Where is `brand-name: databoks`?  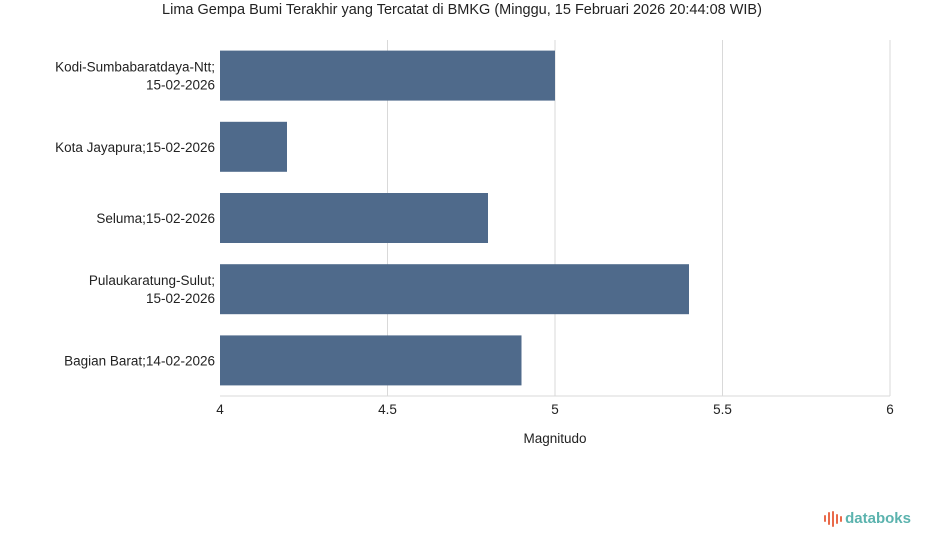 brand-name: databoks is located at coordinates (878, 518).